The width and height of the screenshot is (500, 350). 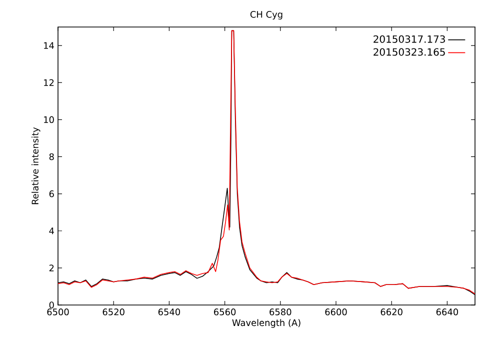 I want to click on x-tick-label: 6540, so click(x=169, y=312).